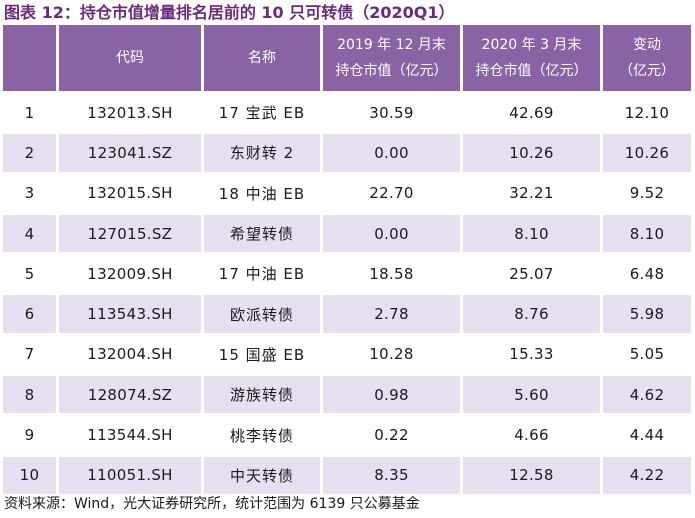 The image size is (695, 518). Describe the element at coordinates (29, 191) in the screenshot. I see `cell-rank: 3` at that location.